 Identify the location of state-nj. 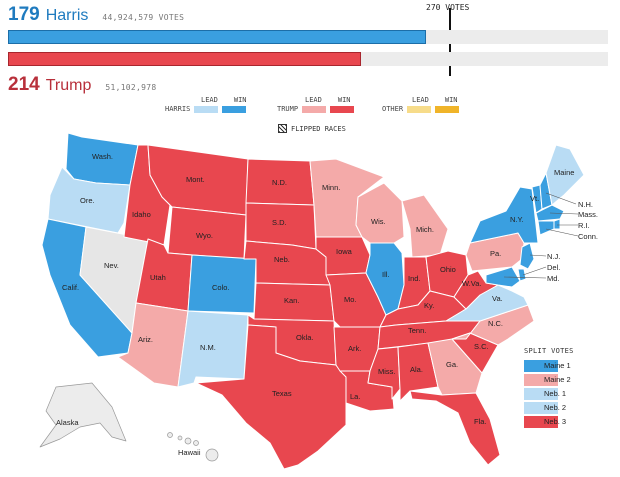
(527, 256).